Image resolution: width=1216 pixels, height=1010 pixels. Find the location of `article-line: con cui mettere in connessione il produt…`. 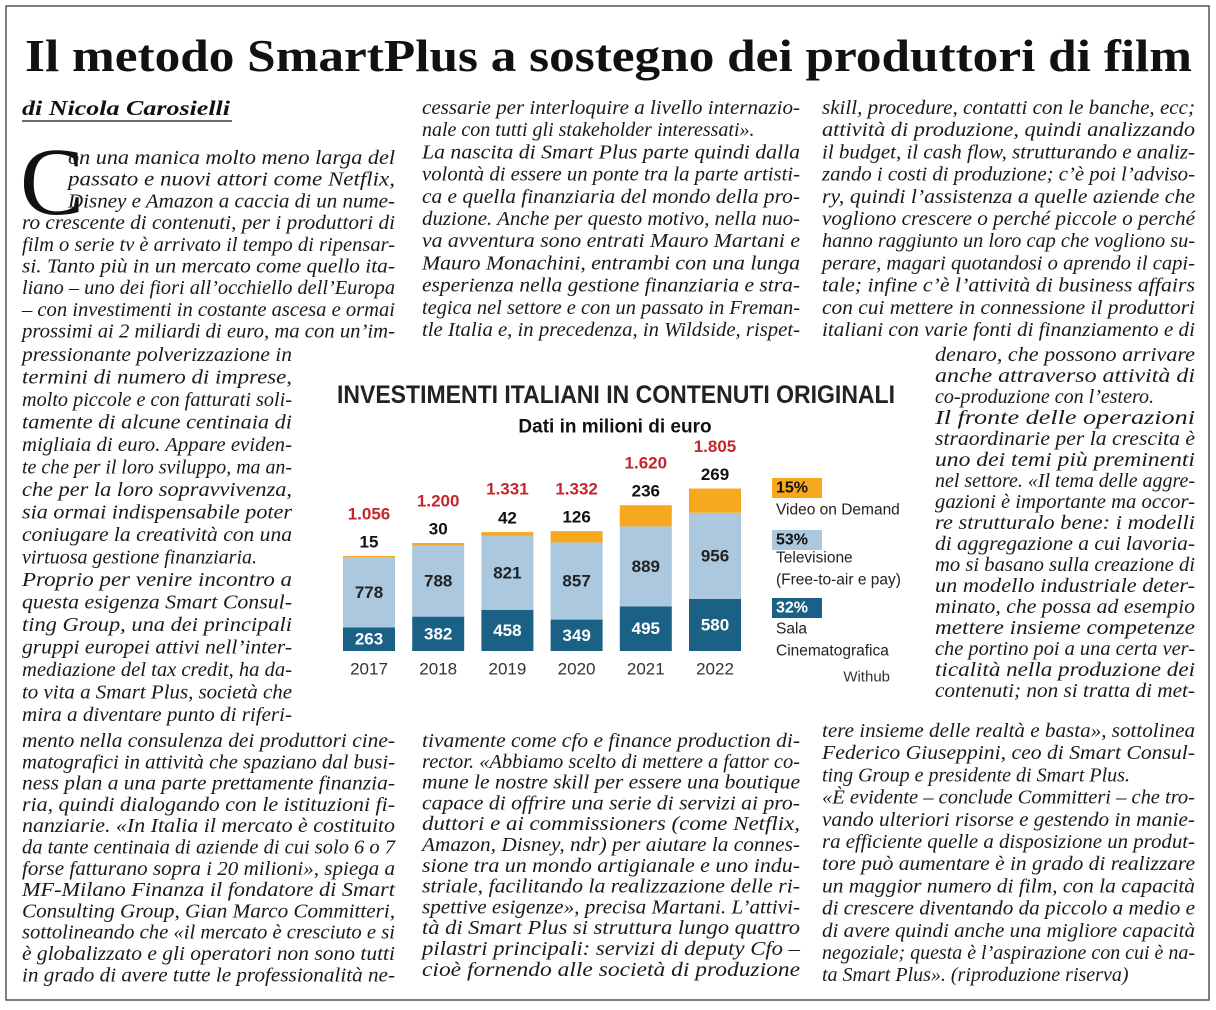

article-line: con cui mettere in connessione il produt… is located at coordinates (1008, 308).